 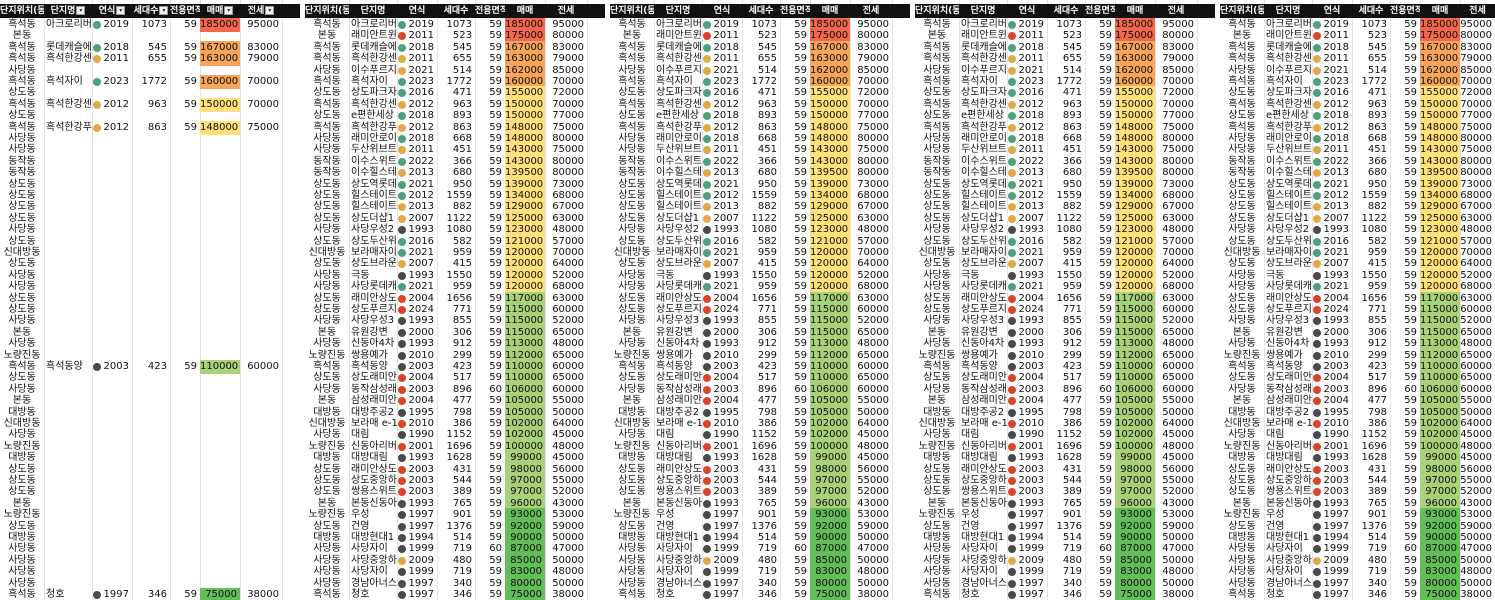 What do you see at coordinates (679, 264) in the screenshot?
I see `cell-name: 상도브라운` at bounding box center [679, 264].